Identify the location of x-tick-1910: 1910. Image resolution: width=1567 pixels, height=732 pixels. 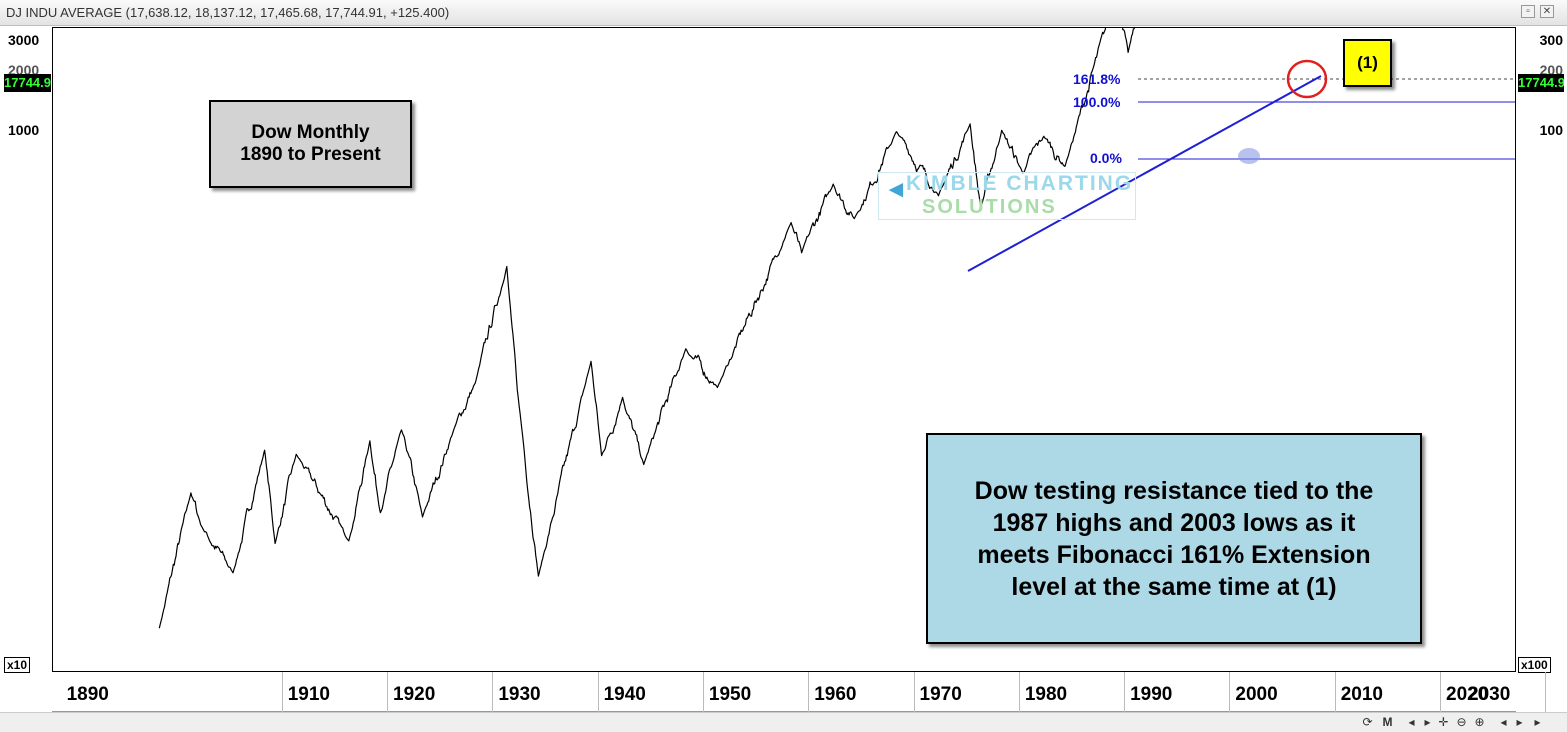
(308, 694).